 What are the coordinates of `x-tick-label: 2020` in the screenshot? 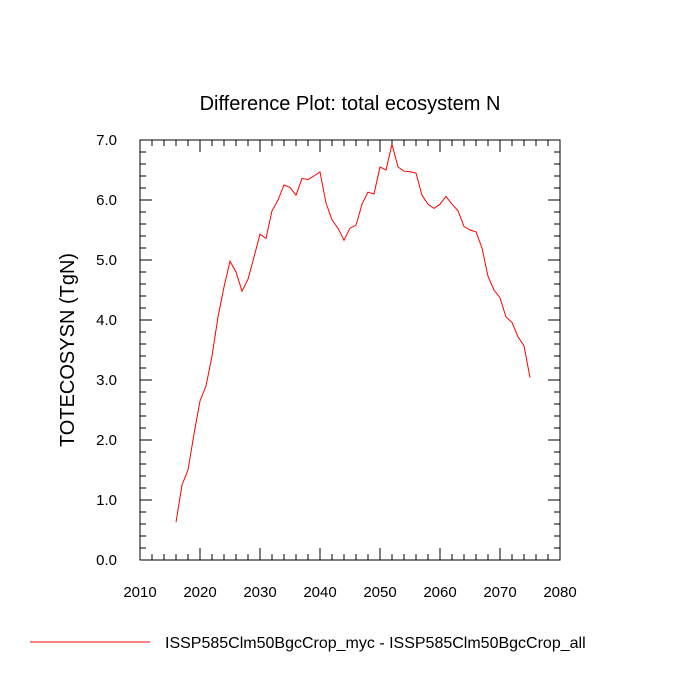 It's located at (199, 592).